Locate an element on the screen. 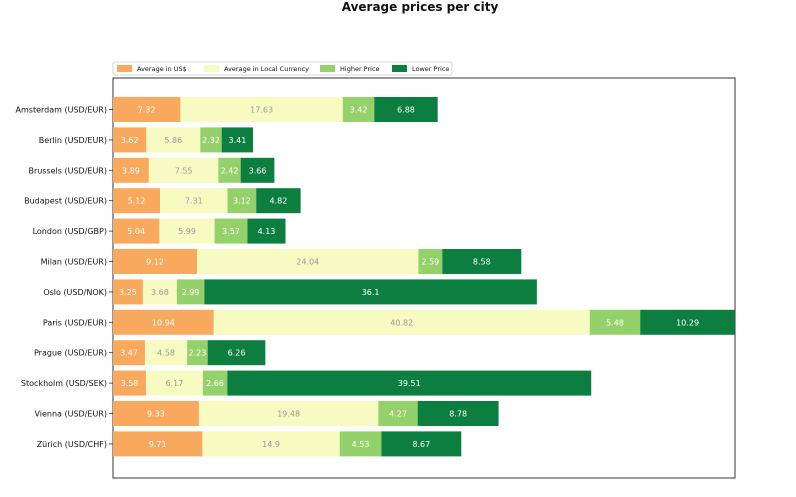 The width and height of the screenshot is (796, 497). legend-swatch-average-in-local-currency is located at coordinates (211, 68).